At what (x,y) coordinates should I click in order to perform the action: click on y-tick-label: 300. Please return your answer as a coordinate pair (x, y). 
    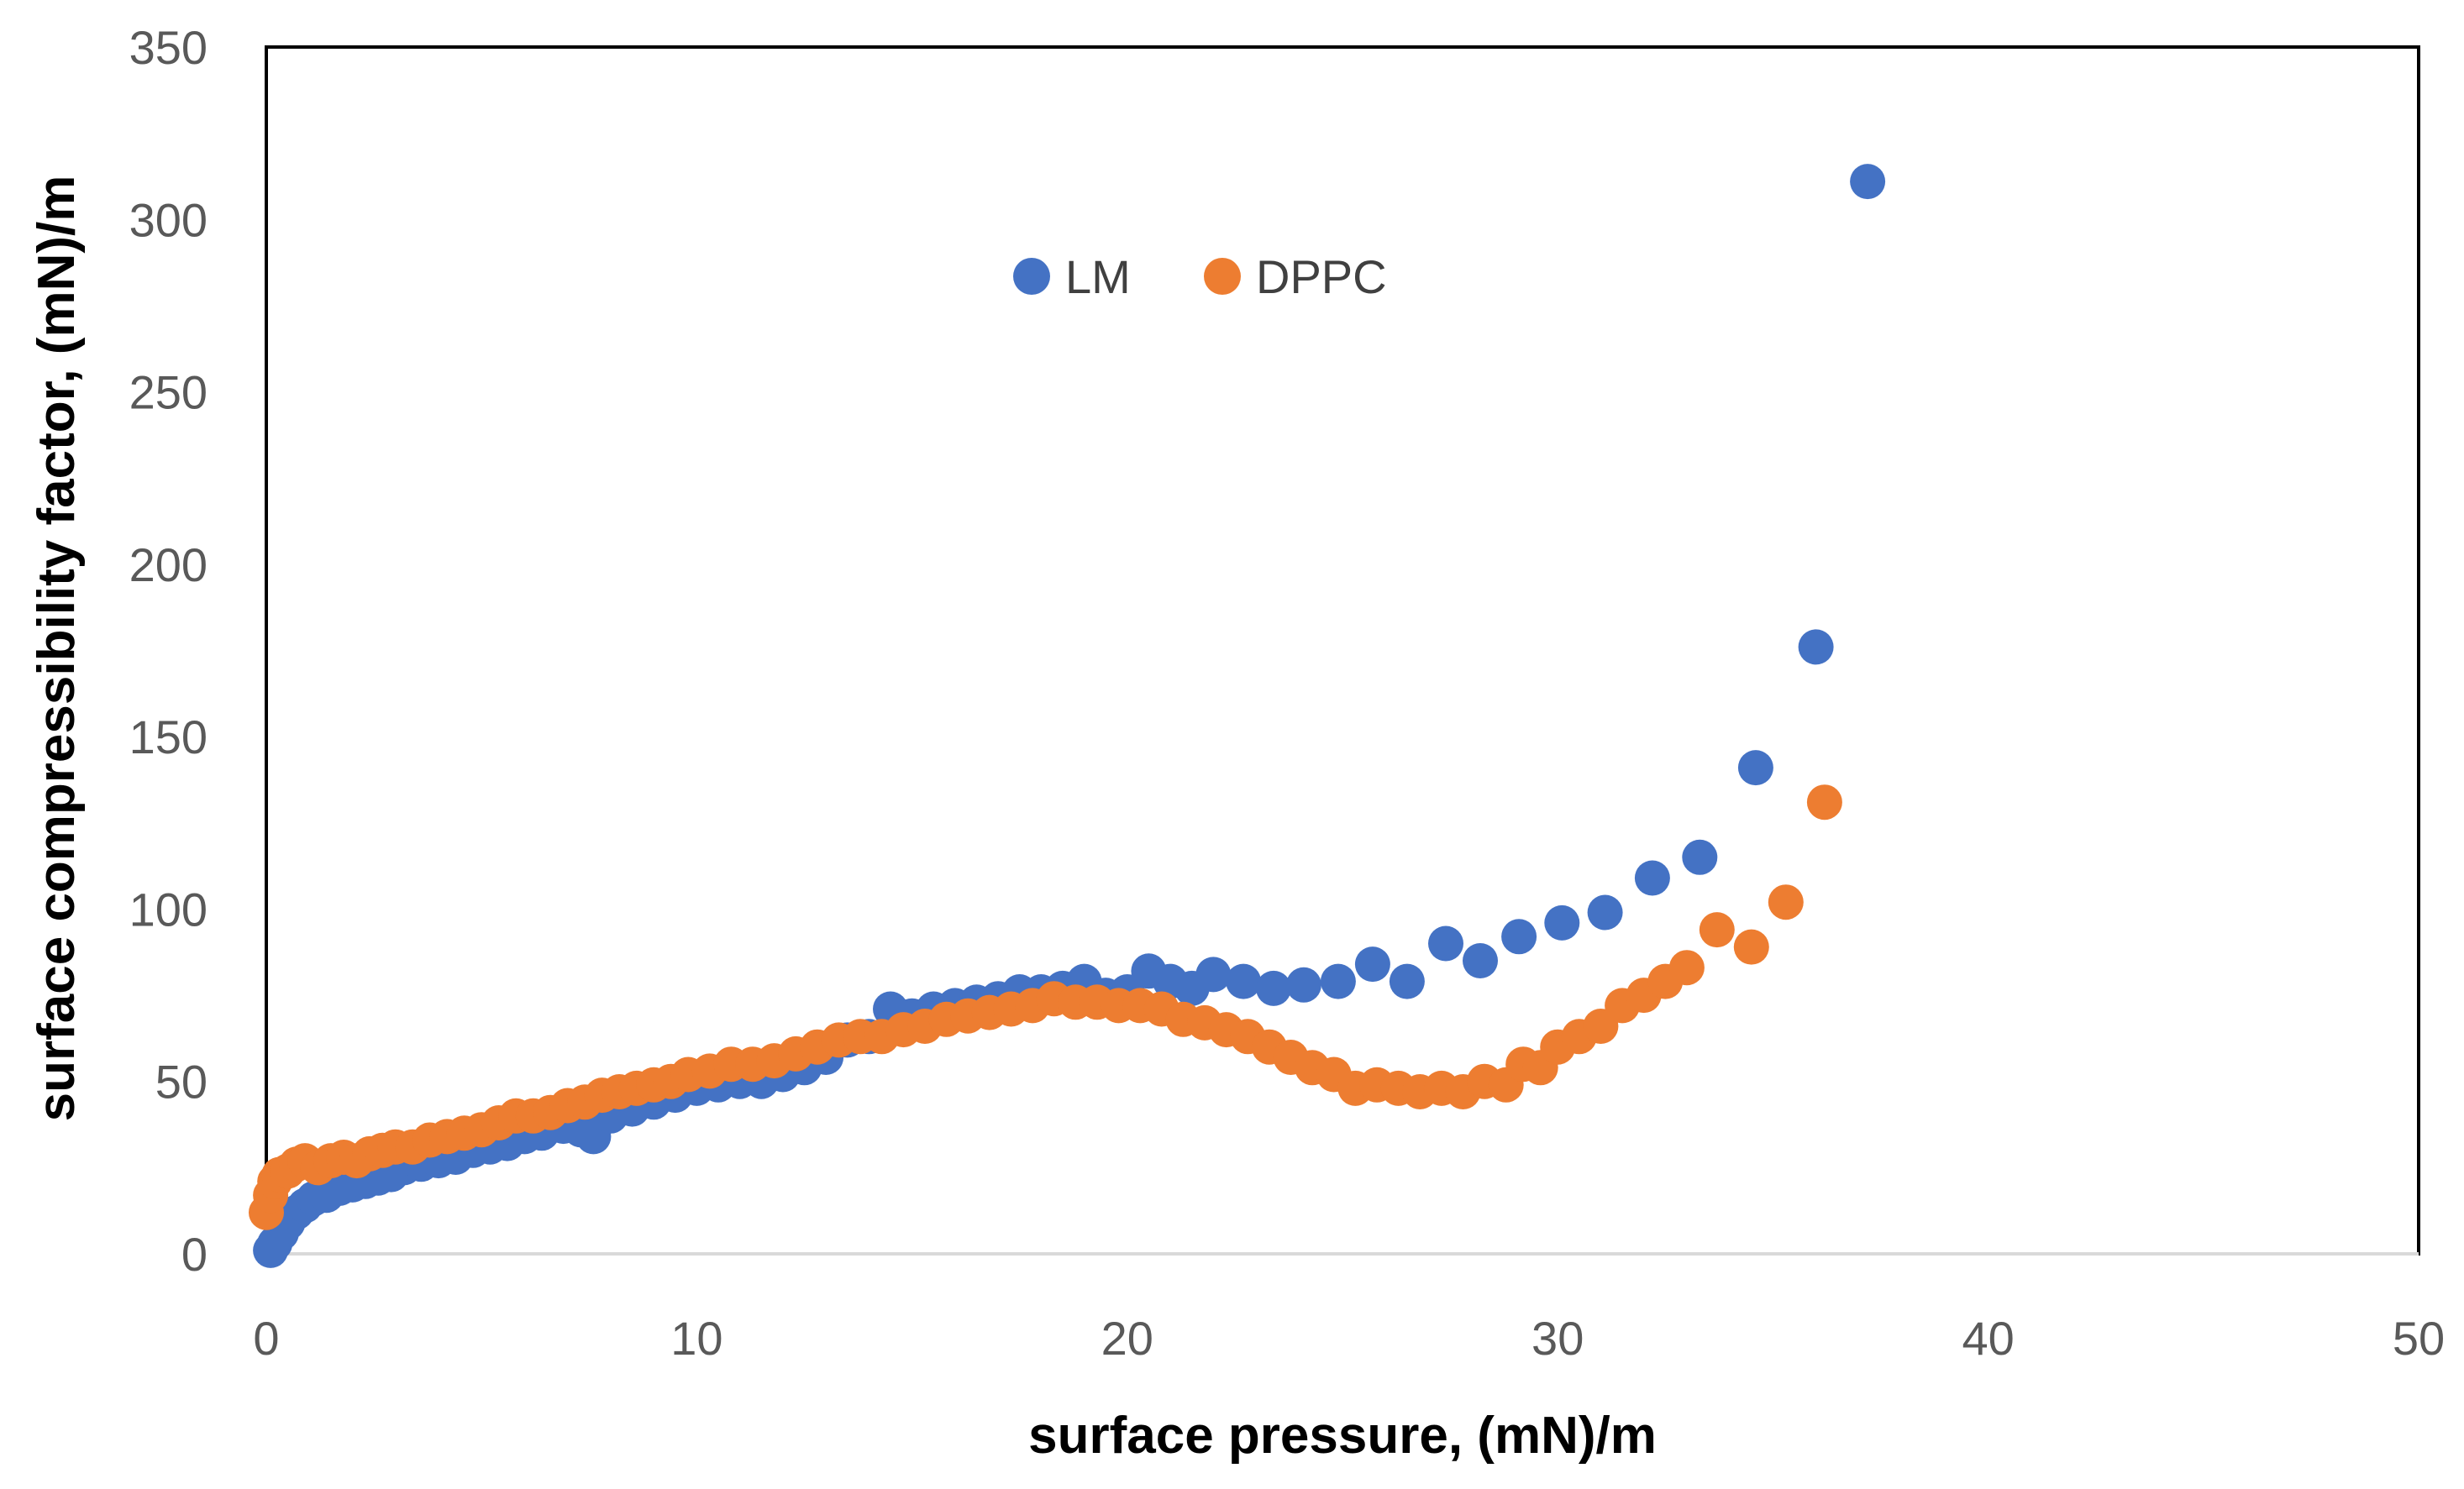
    Looking at the image, I should click on (168, 219).